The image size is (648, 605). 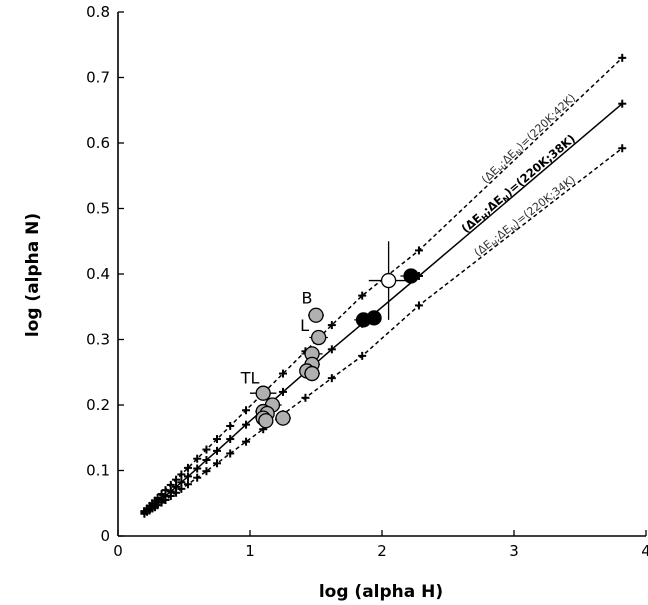 What do you see at coordinates (98, 405) in the screenshot?
I see `y-tick-label: 0.2` at bounding box center [98, 405].